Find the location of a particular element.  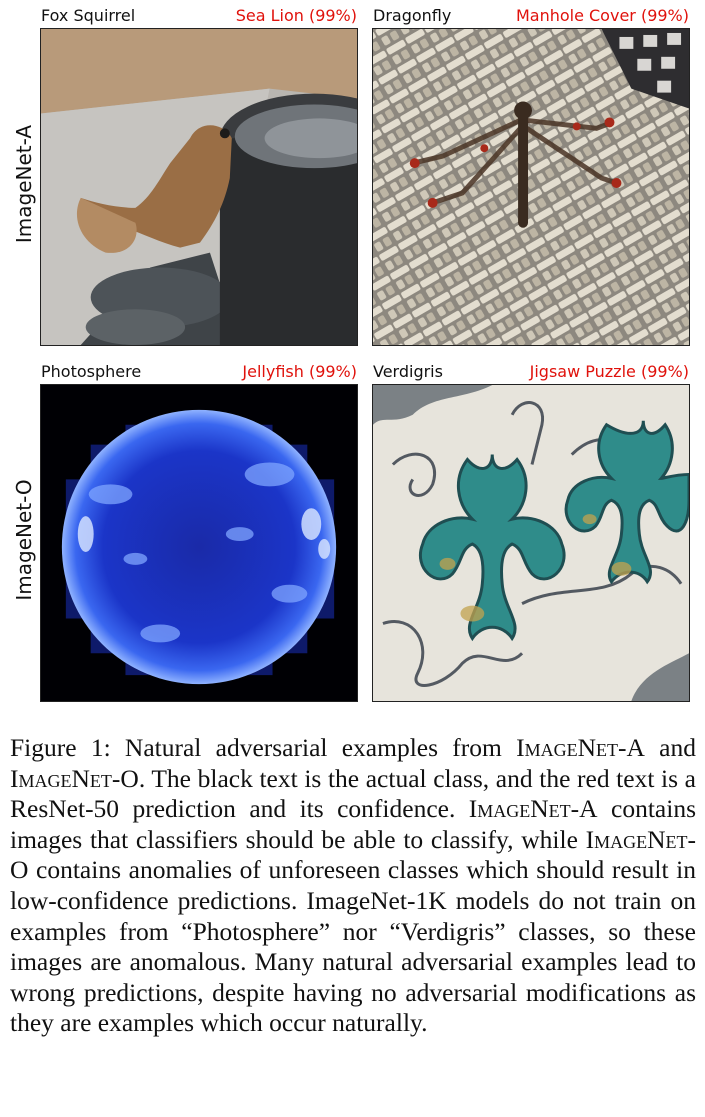

row-label-imagenet-a: ImageNet-A is located at coordinates (24, 184).